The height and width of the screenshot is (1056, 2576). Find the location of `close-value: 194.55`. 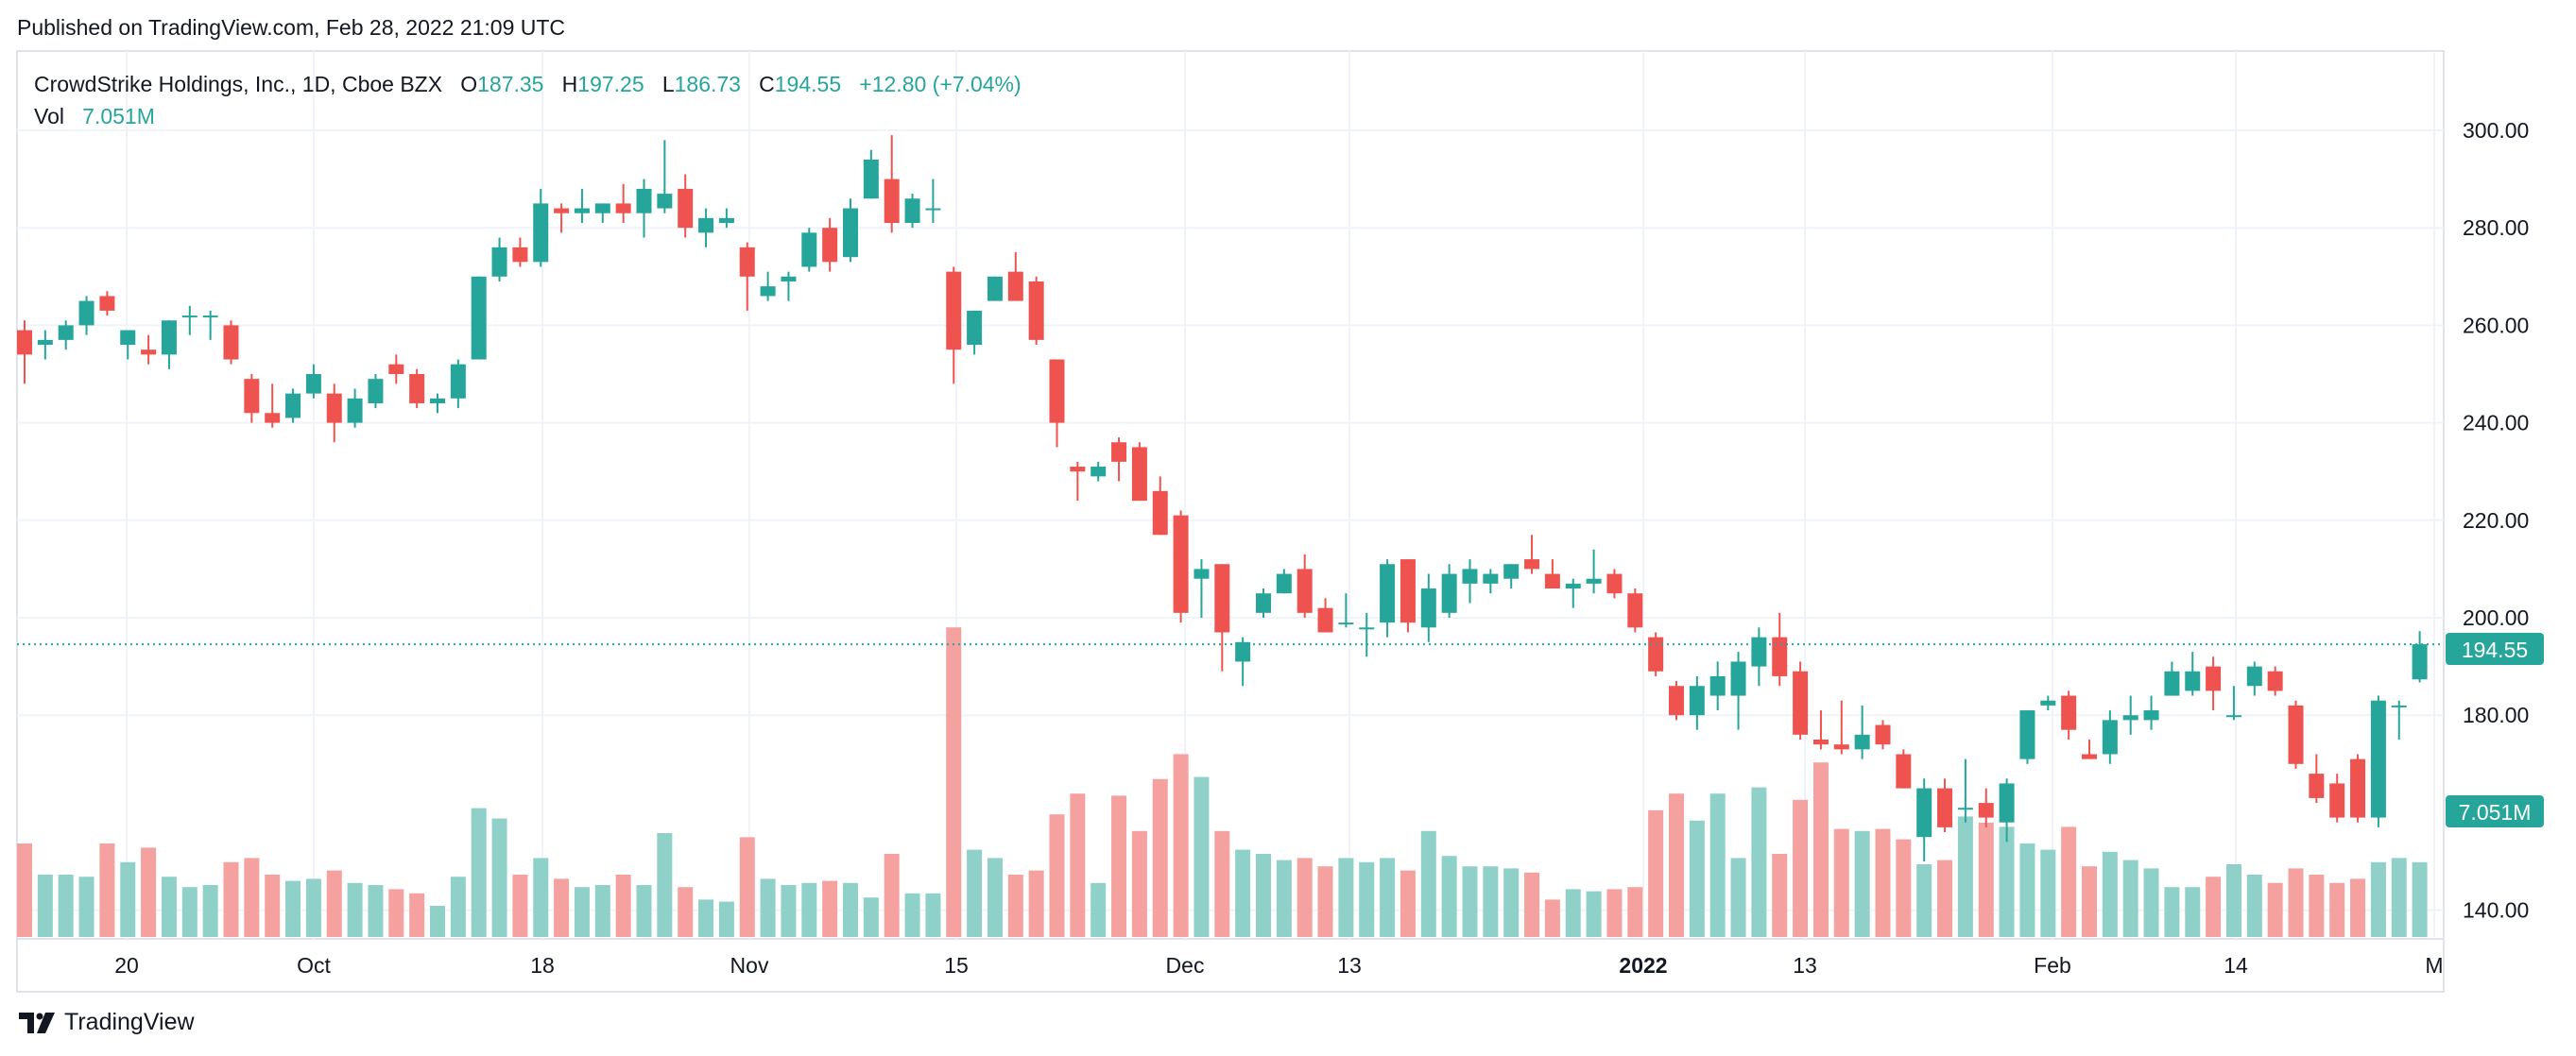

close-value: 194.55 is located at coordinates (808, 84).